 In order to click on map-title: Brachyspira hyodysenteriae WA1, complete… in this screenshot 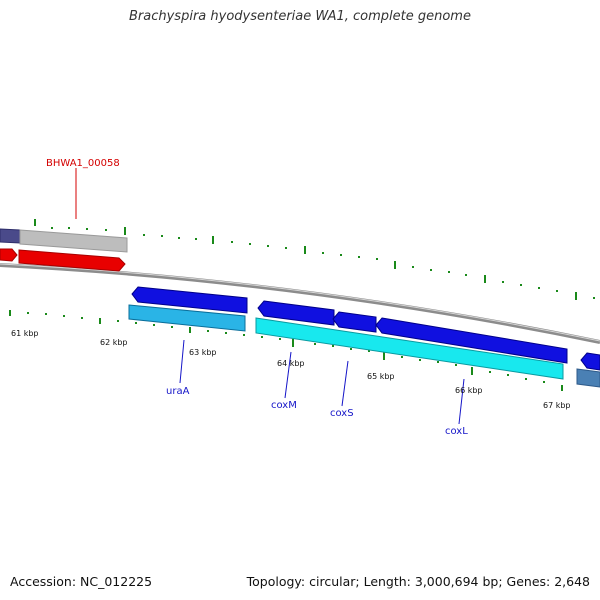, I will do `click(300, 16)`.